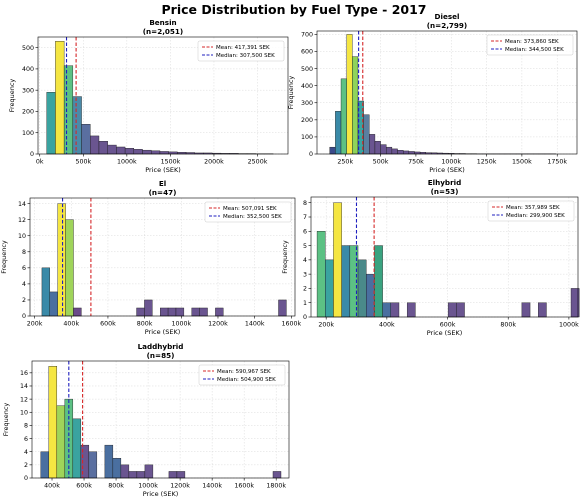 The width and height of the screenshot is (588, 500). I want to click on legend: Mean: 590,967 SEK Median: 504,900 SEK, so click(242, 375).